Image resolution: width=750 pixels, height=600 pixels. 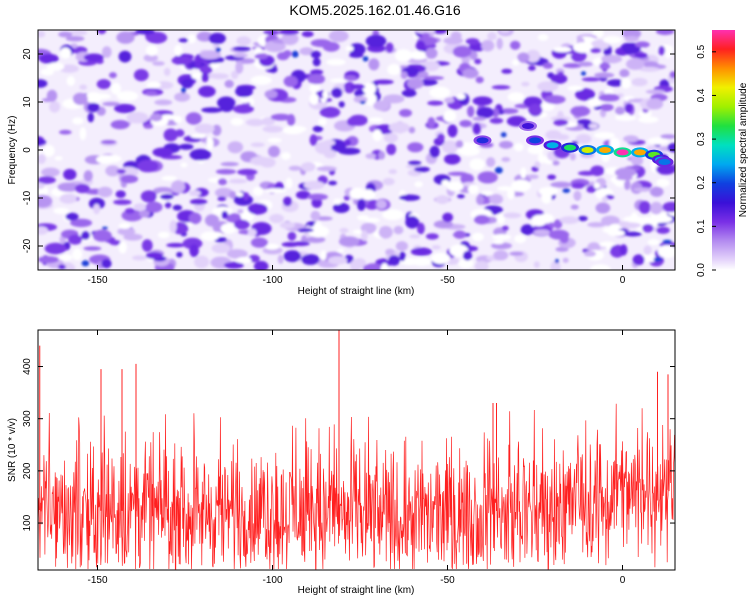 What do you see at coordinates (701, 139) in the screenshot?
I see `colorbar-tick-label: 0.3` at bounding box center [701, 139].